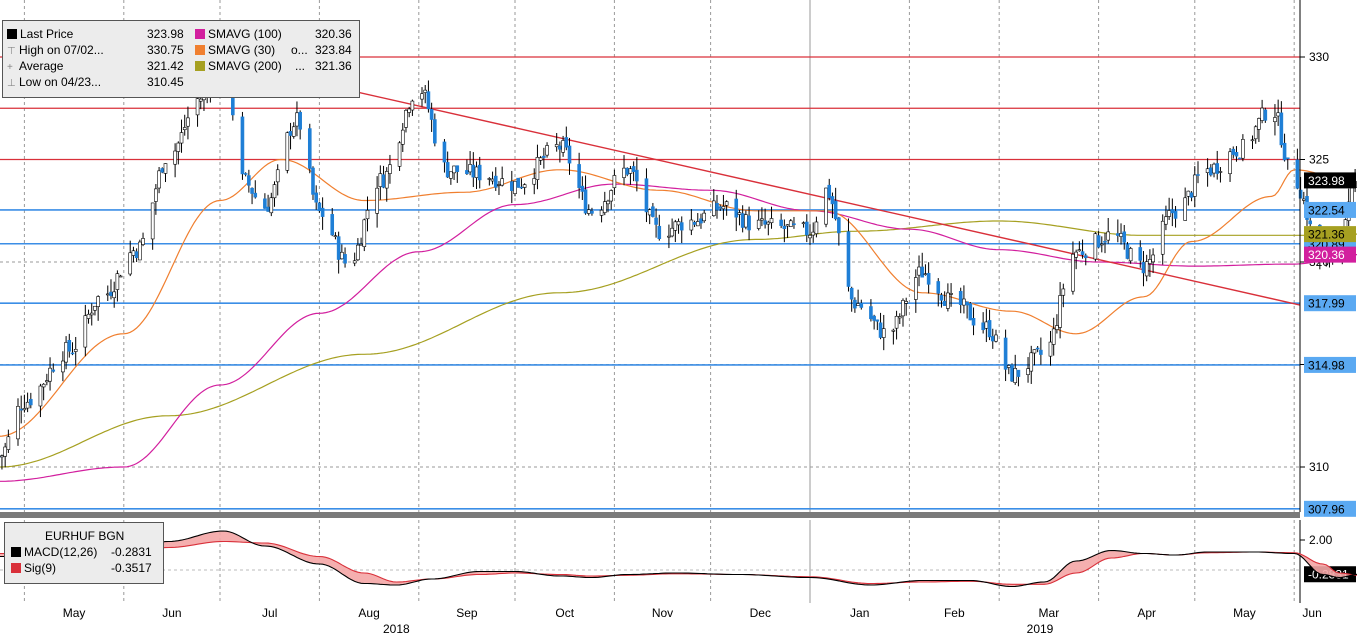  Describe the element at coordinates (662, 613) in the screenshot. I see `month-label: Nov` at that location.